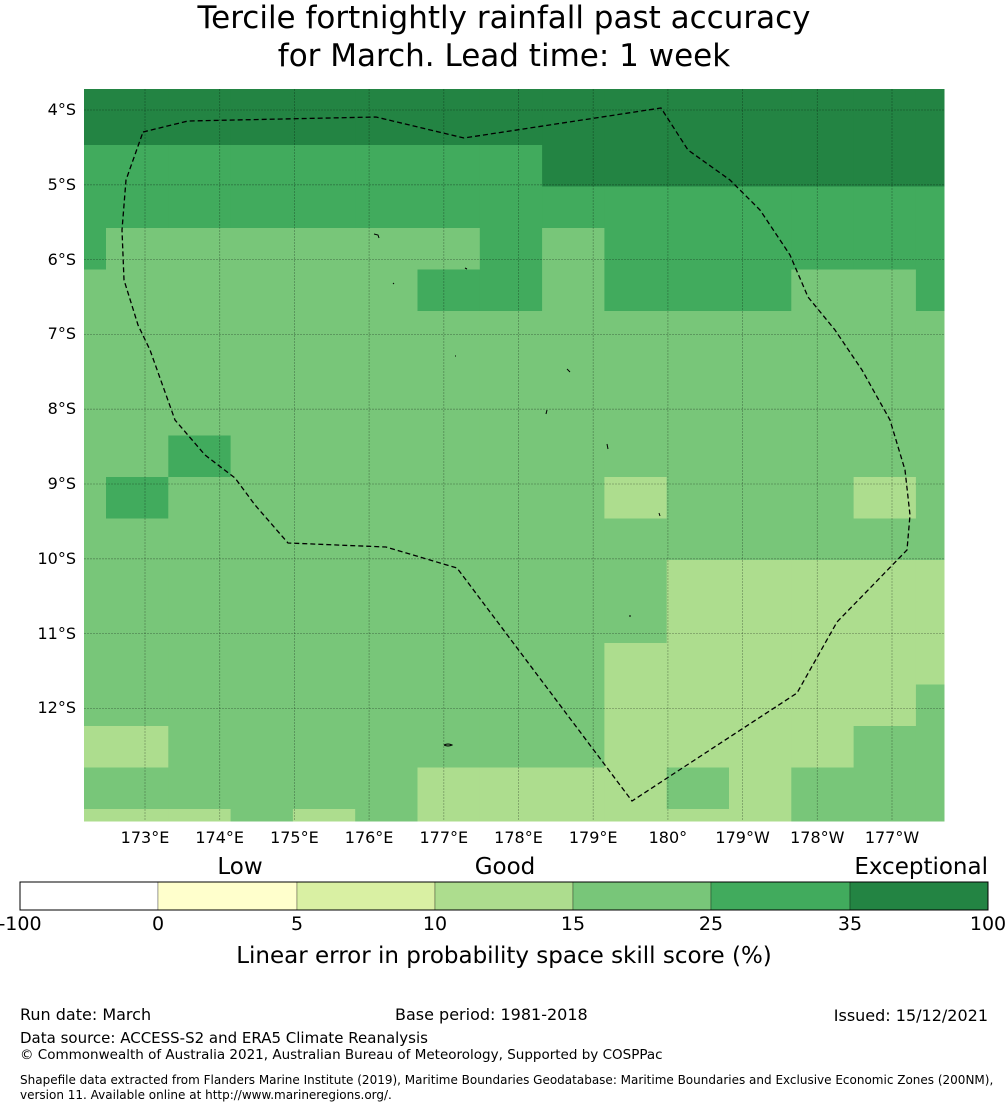 The image size is (1008, 1110). Describe the element at coordinates (61, 409) in the screenshot. I see `latitude-label: 8°S` at that location.